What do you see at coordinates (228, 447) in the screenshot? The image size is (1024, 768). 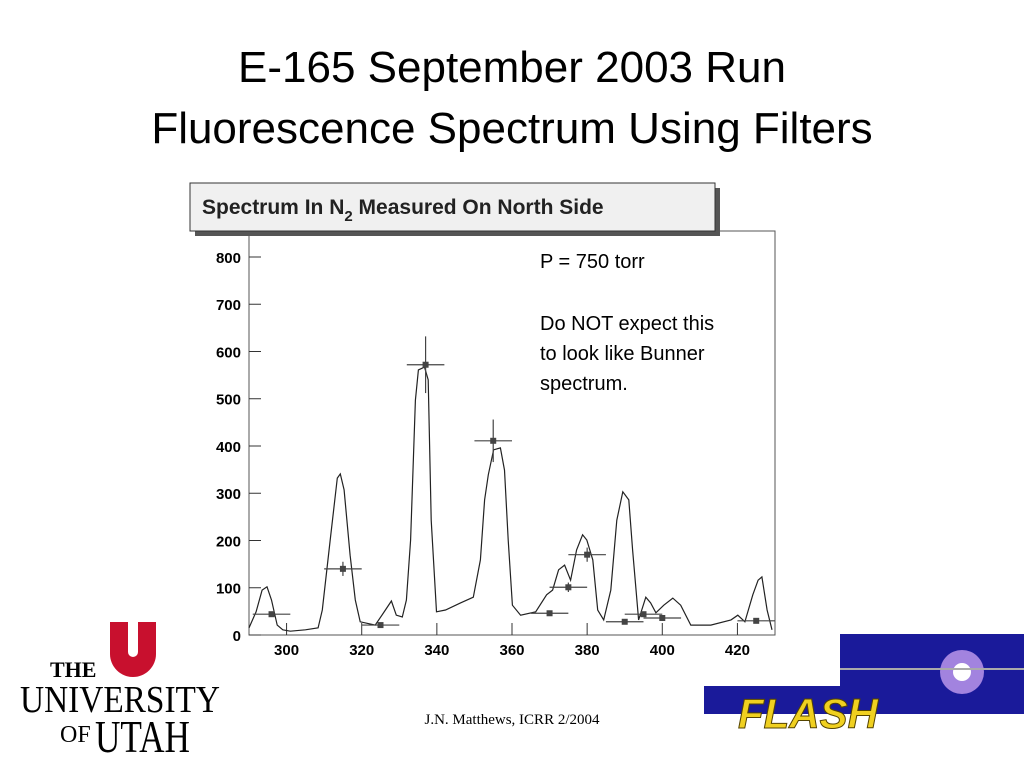 I see `y-tick-label: 400` at bounding box center [228, 447].